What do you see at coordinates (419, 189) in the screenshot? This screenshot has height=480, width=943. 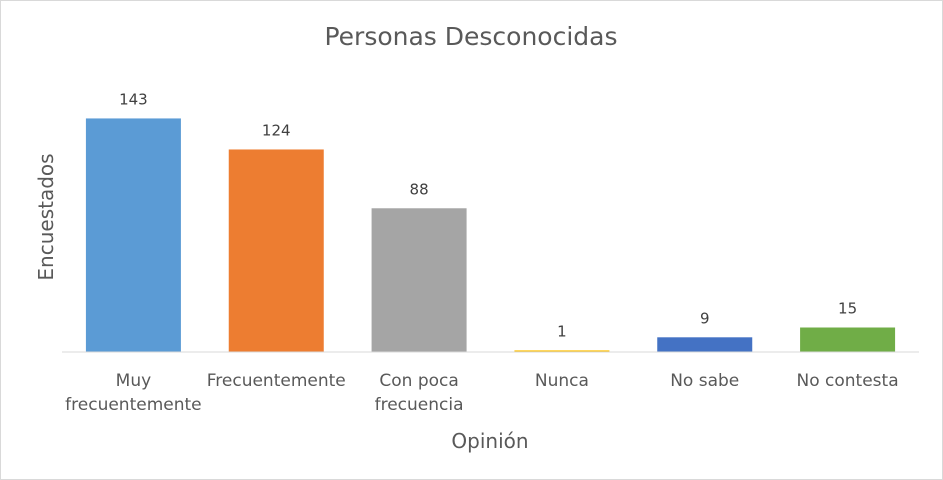 I see `data-label-3: 88` at bounding box center [419, 189].